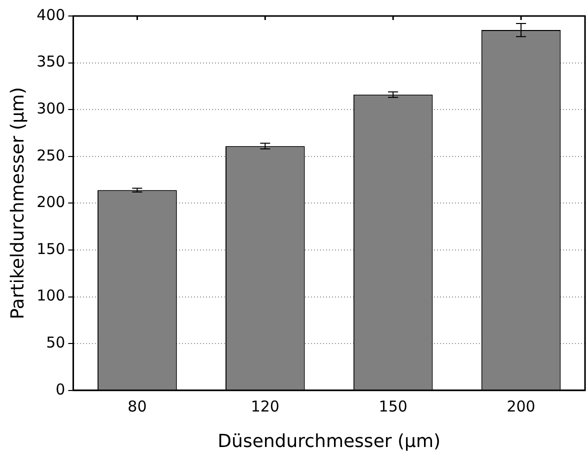  I want to click on y-tick-label: 400, so click(51, 15).